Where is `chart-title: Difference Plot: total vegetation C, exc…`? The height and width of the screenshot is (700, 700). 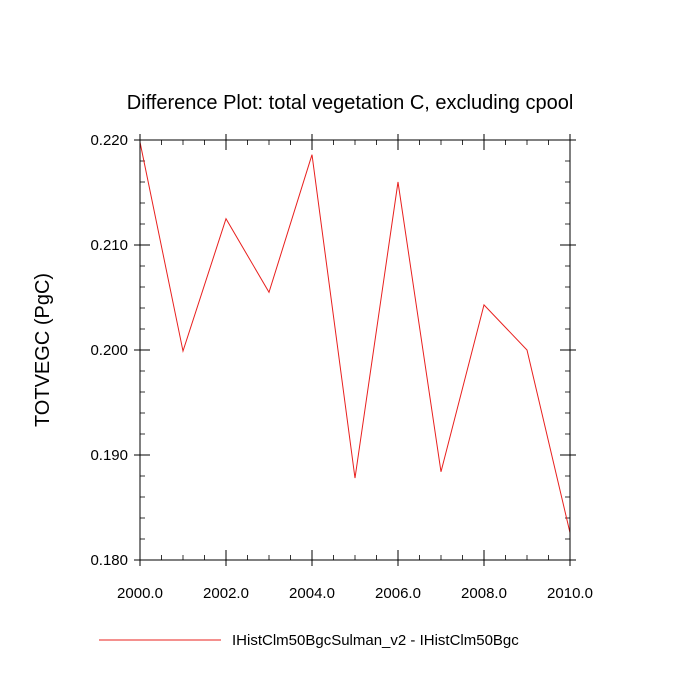
chart-title: Difference Plot: total vegetation C, exc… is located at coordinates (350, 103).